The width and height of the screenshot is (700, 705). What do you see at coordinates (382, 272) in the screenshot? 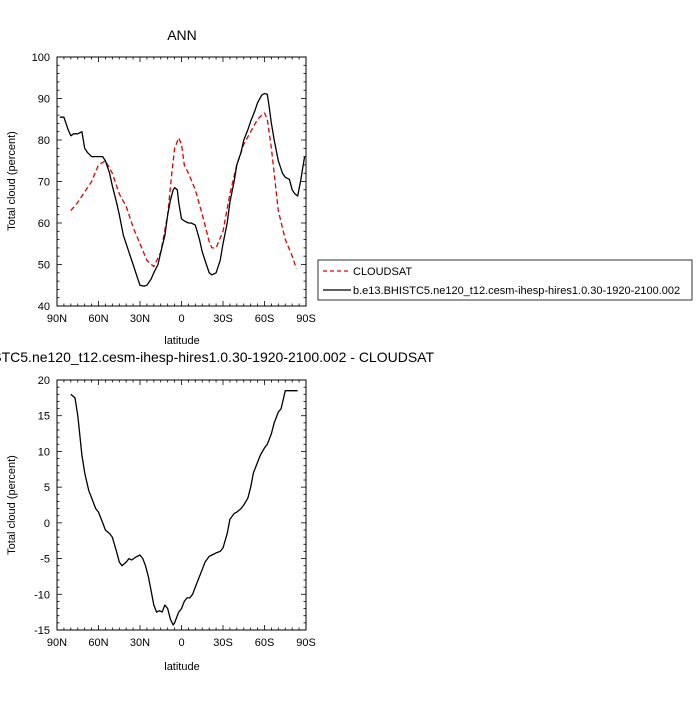
I see `legend-label-cloudsat: CLOUDSAT` at bounding box center [382, 272].